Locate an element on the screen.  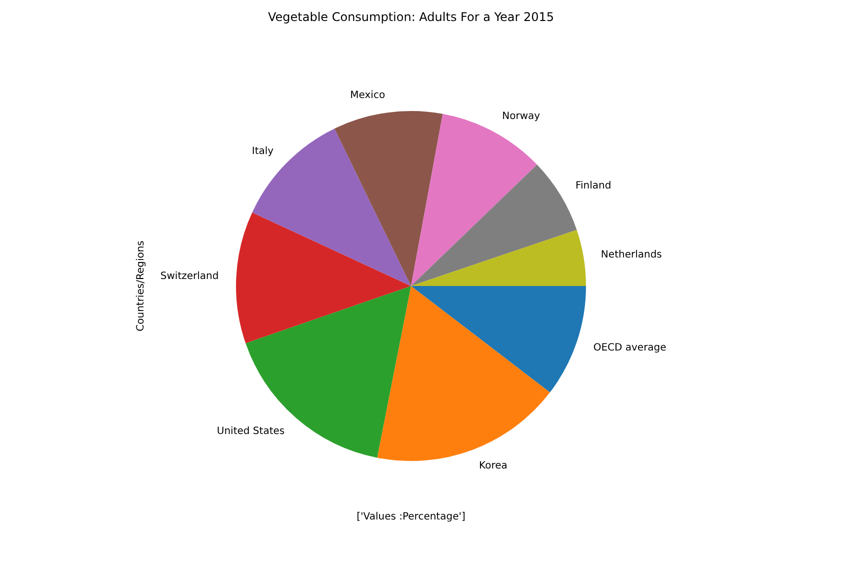
slice-label: Mexico is located at coordinates (368, 95).